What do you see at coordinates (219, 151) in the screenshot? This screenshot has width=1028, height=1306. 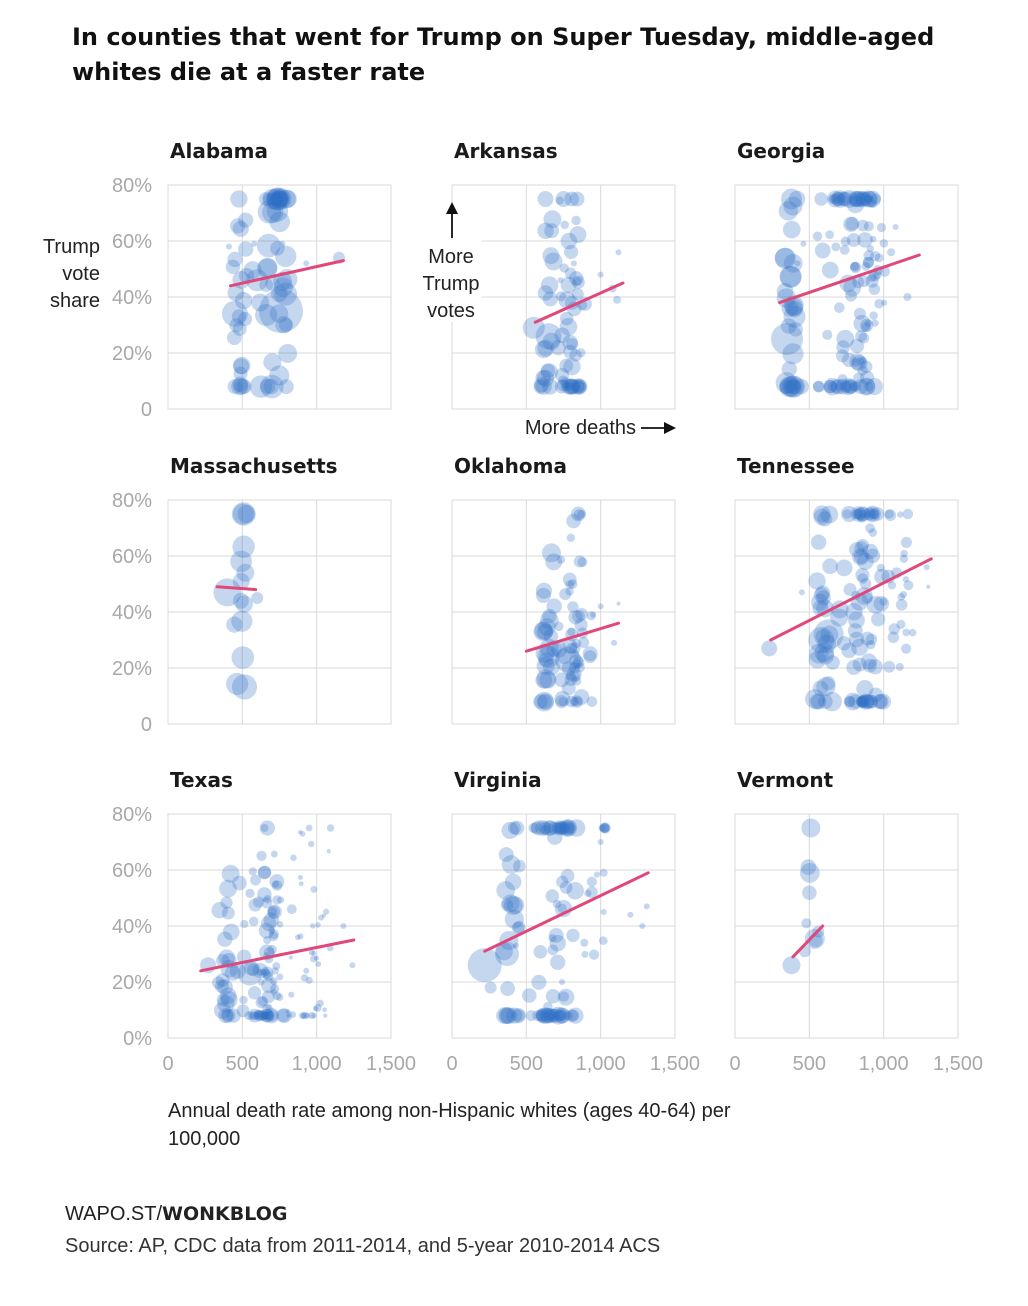 I see `panel-title: Alabama` at bounding box center [219, 151].